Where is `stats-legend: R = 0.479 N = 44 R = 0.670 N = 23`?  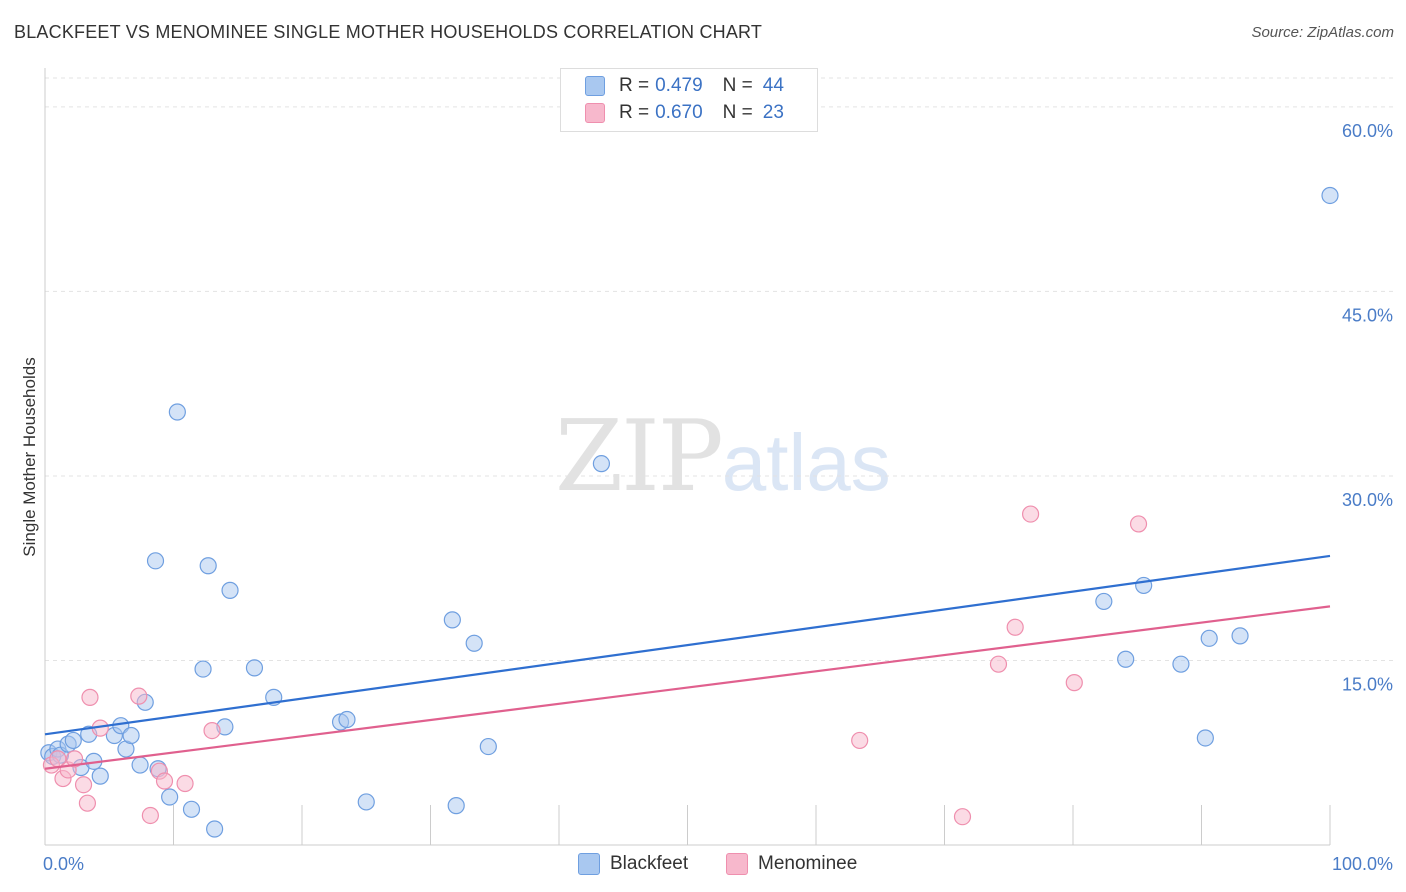 stats-legend: R = 0.479 N = 44 R = 0.670 N = 23 is located at coordinates (689, 100).